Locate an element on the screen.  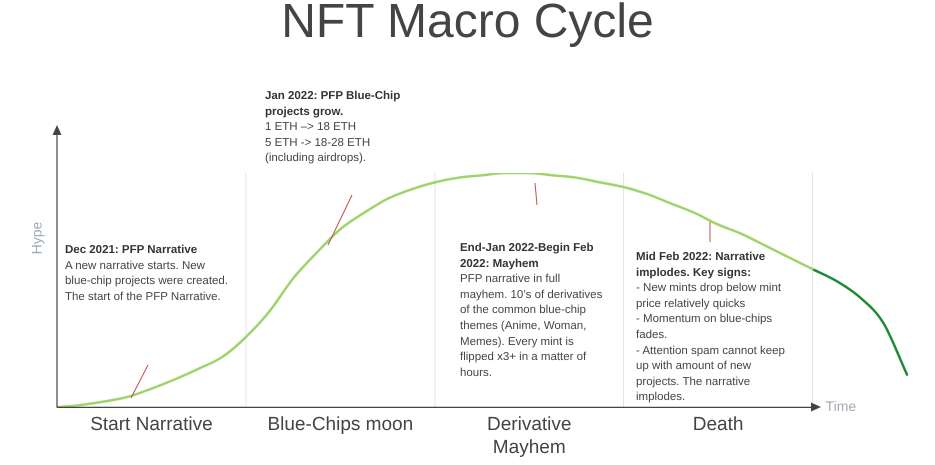
chart-title: NFT Macro Cycle is located at coordinates (467, 24).